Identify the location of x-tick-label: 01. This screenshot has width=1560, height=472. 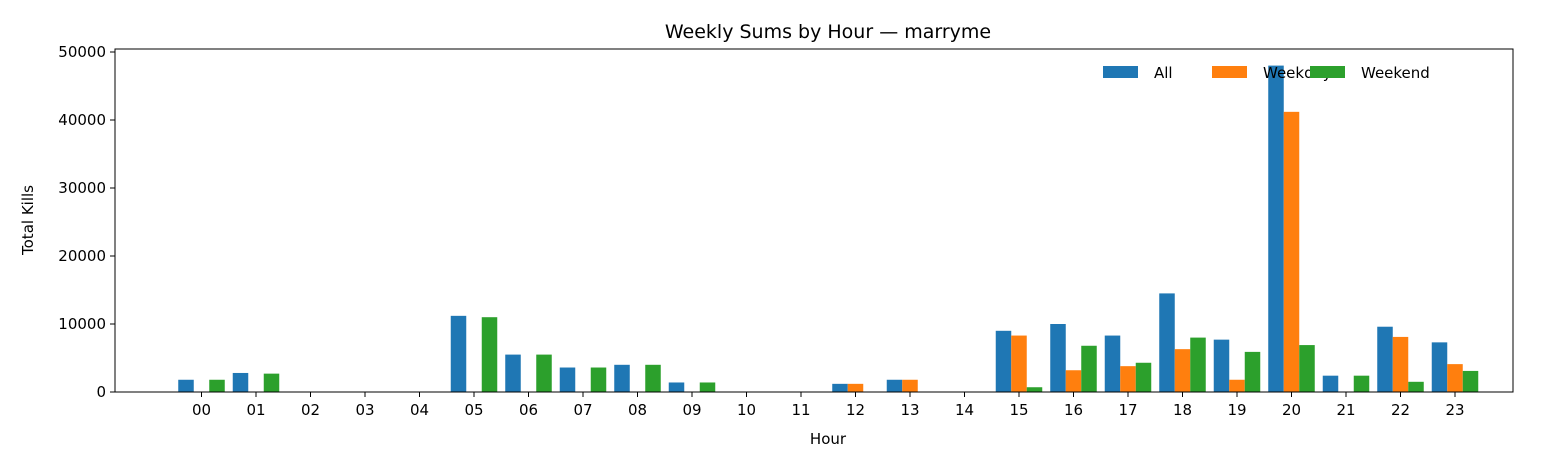
(255, 410).